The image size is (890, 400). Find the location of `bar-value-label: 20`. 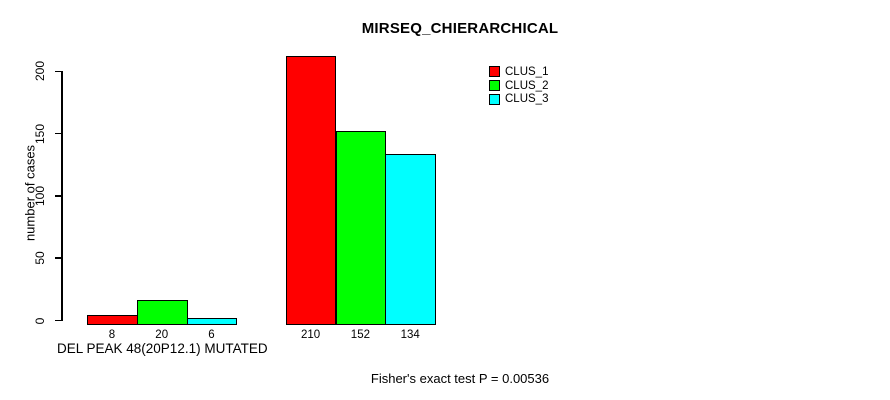

bar-value-label: 20 is located at coordinates (162, 335).